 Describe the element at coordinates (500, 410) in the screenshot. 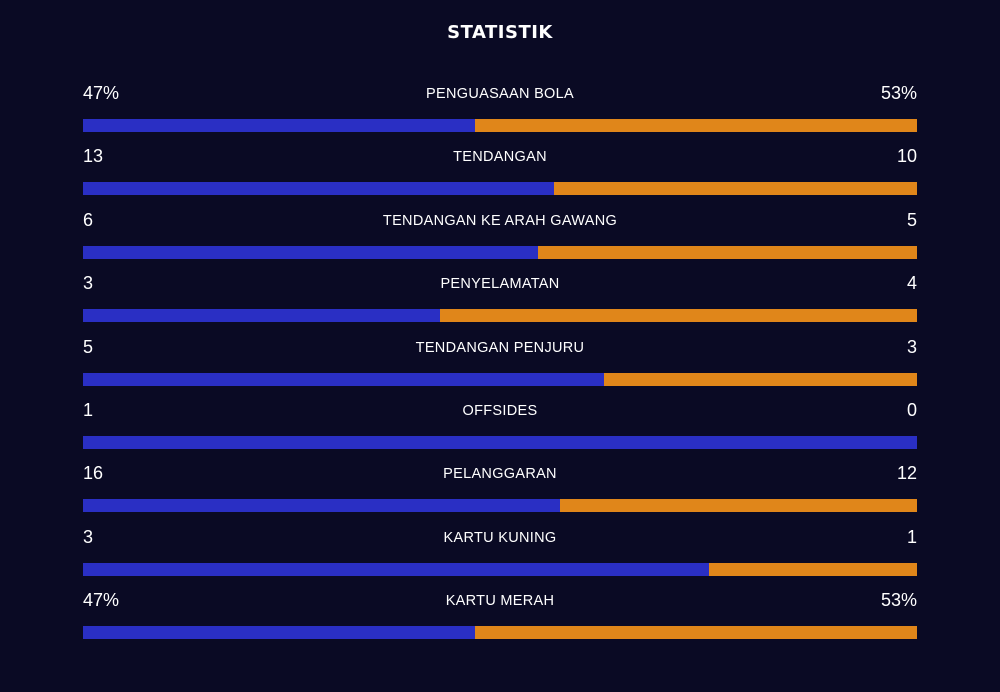

I see `stat-label: OFFSIDES` at that location.